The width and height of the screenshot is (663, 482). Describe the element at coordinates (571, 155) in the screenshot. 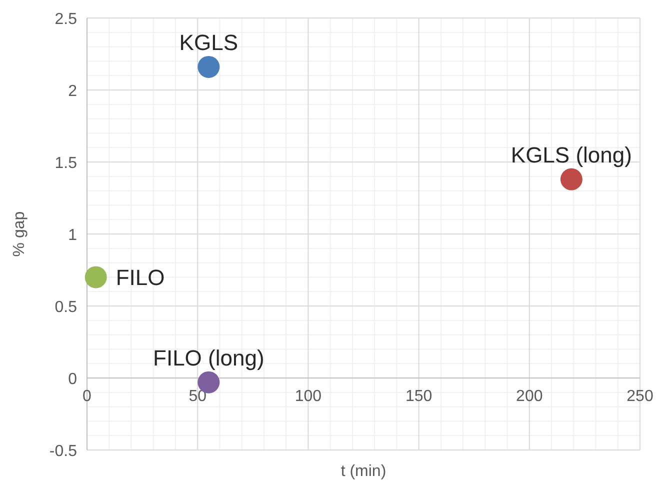

I see `series-label: KGLS (long)` at that location.